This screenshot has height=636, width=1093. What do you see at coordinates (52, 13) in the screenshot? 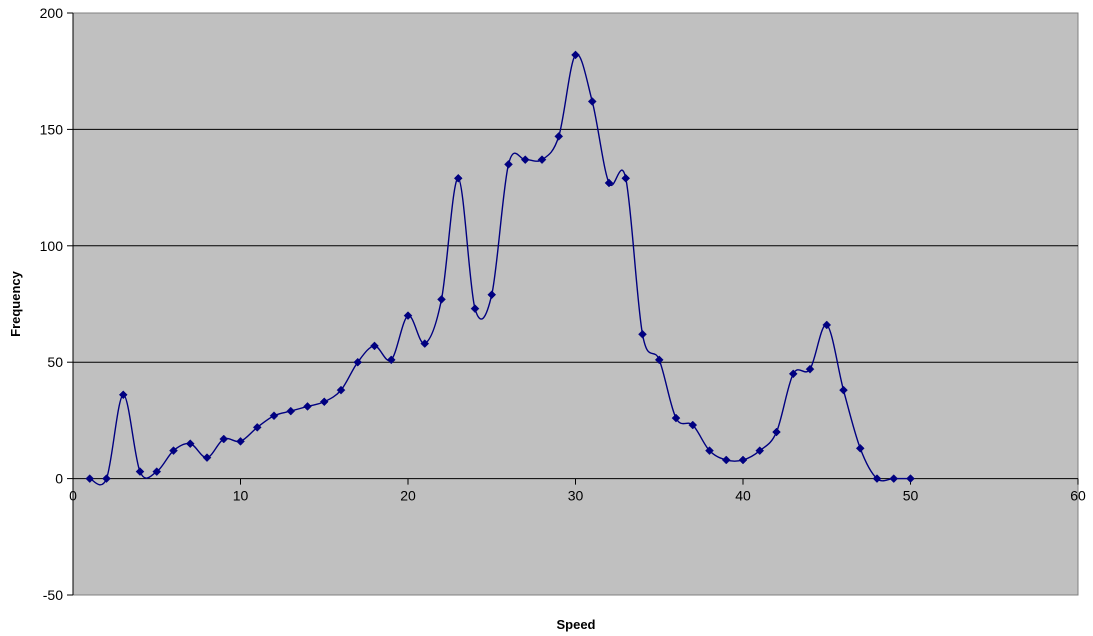
I see `y-tick-label: 200` at bounding box center [52, 13].